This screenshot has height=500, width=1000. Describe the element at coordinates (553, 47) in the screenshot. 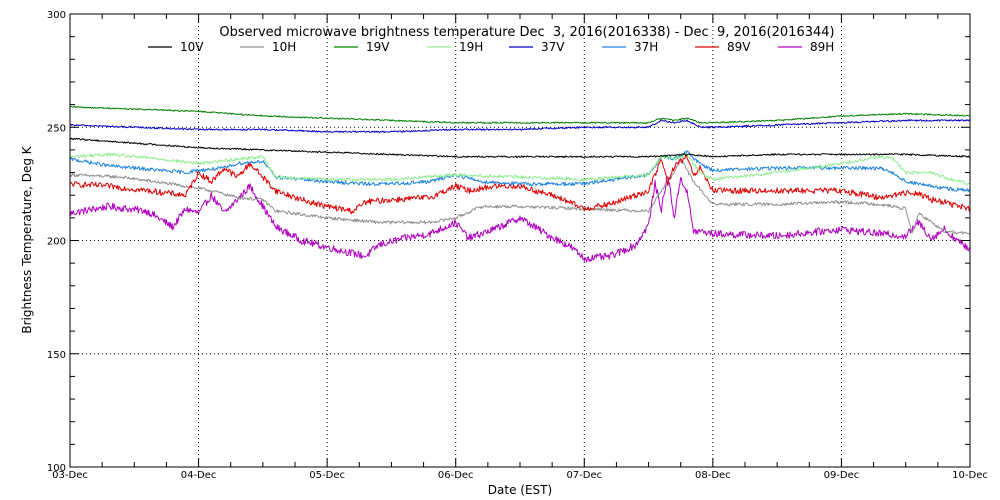

I see `legend-label-37v: 37V` at that location.